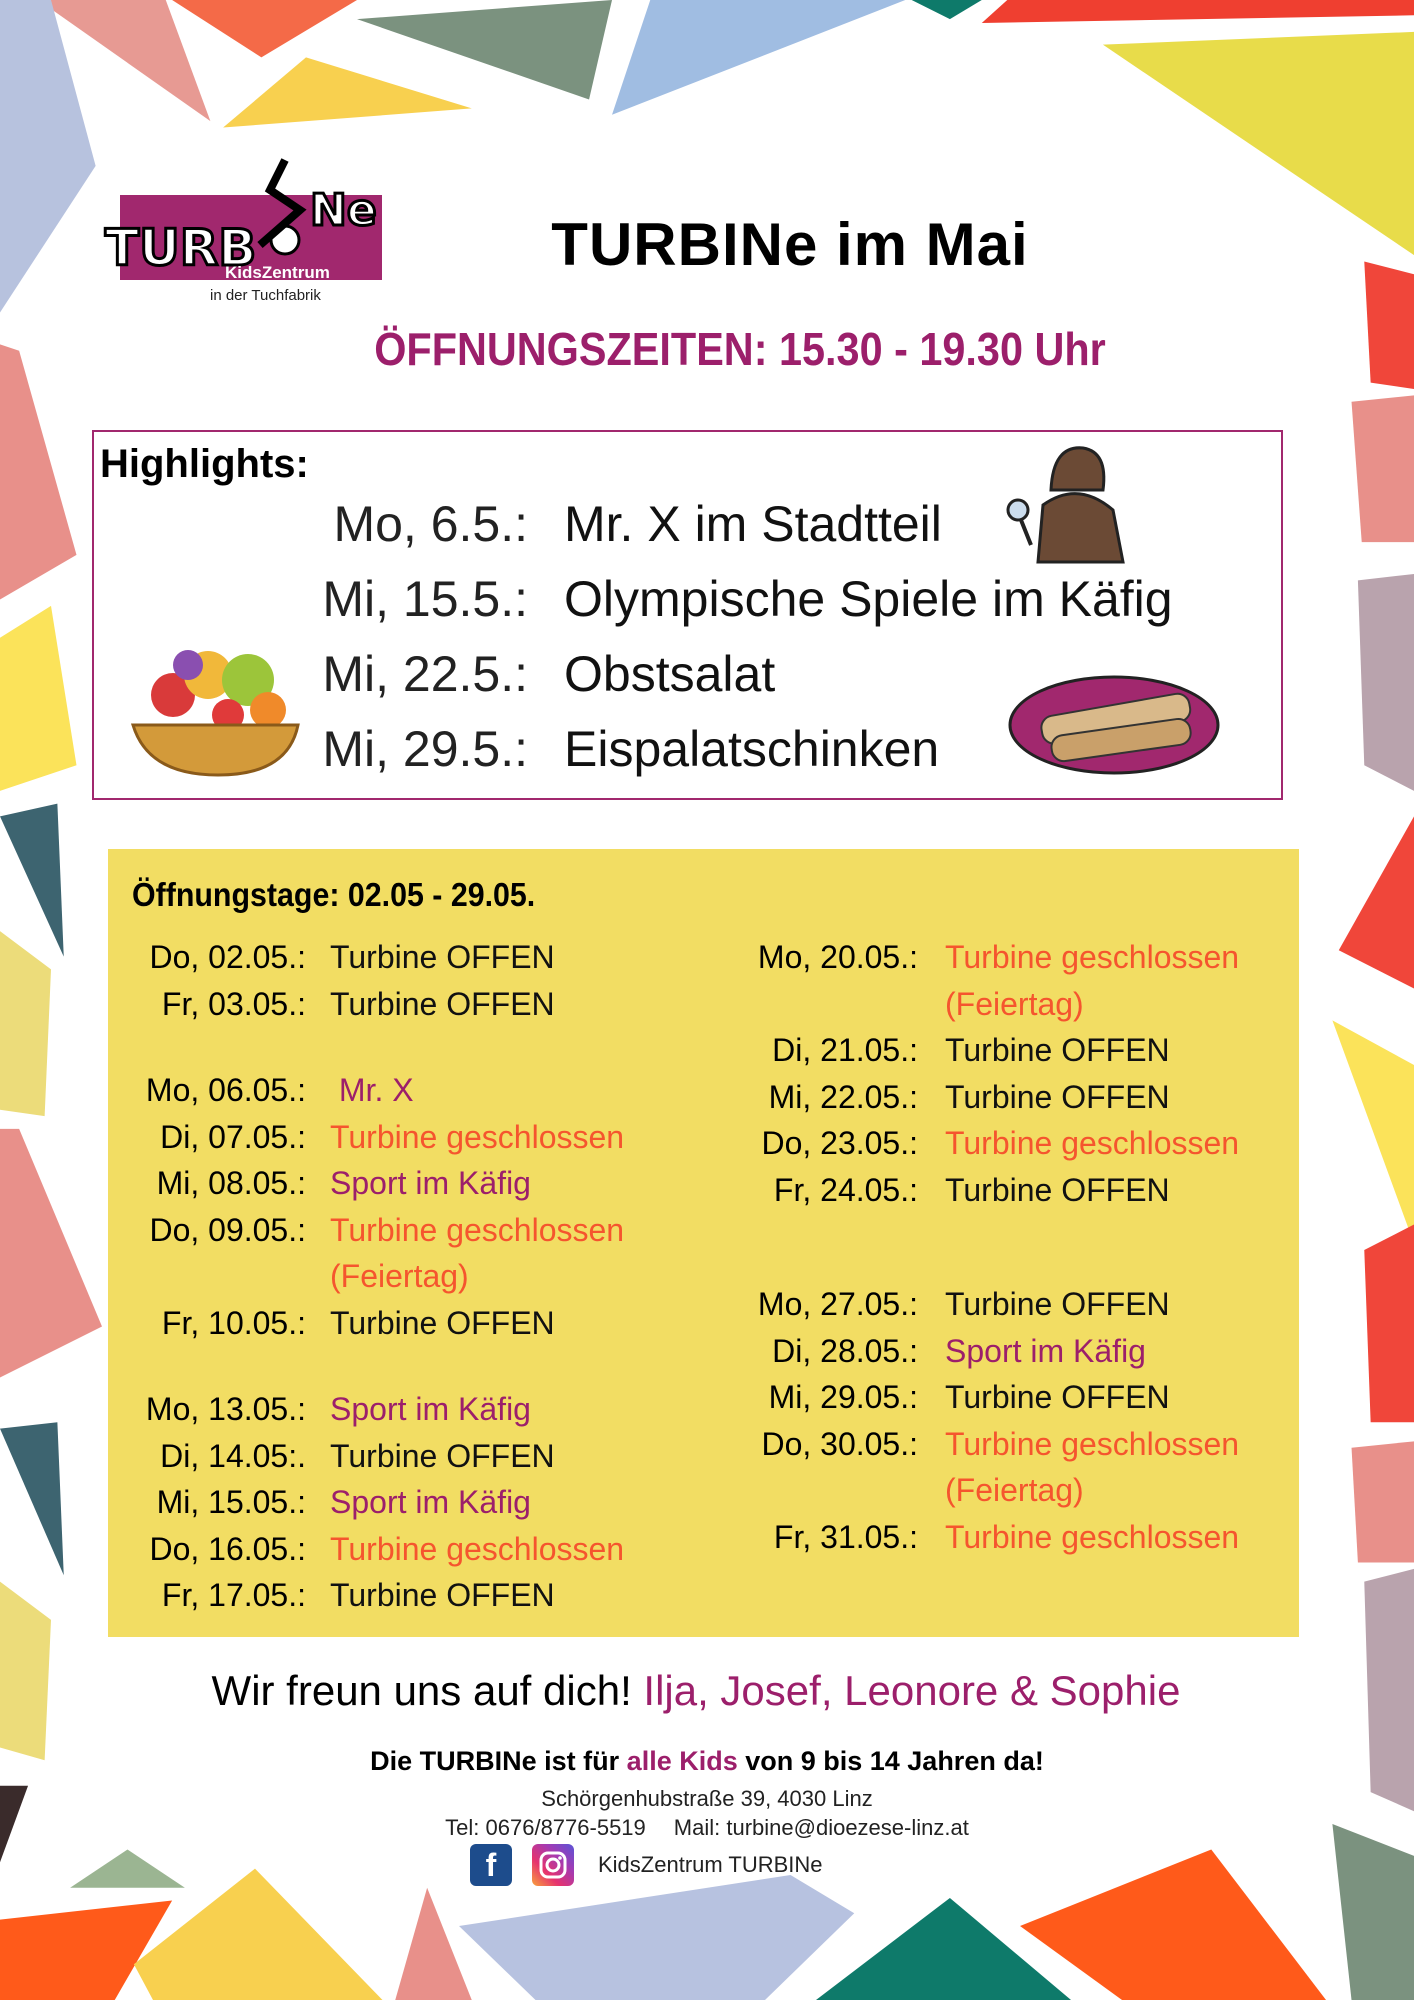 The width and height of the screenshot is (1414, 2000). What do you see at coordinates (839, 1143) in the screenshot?
I see `schedule-date: Do, 23.05.:` at bounding box center [839, 1143].